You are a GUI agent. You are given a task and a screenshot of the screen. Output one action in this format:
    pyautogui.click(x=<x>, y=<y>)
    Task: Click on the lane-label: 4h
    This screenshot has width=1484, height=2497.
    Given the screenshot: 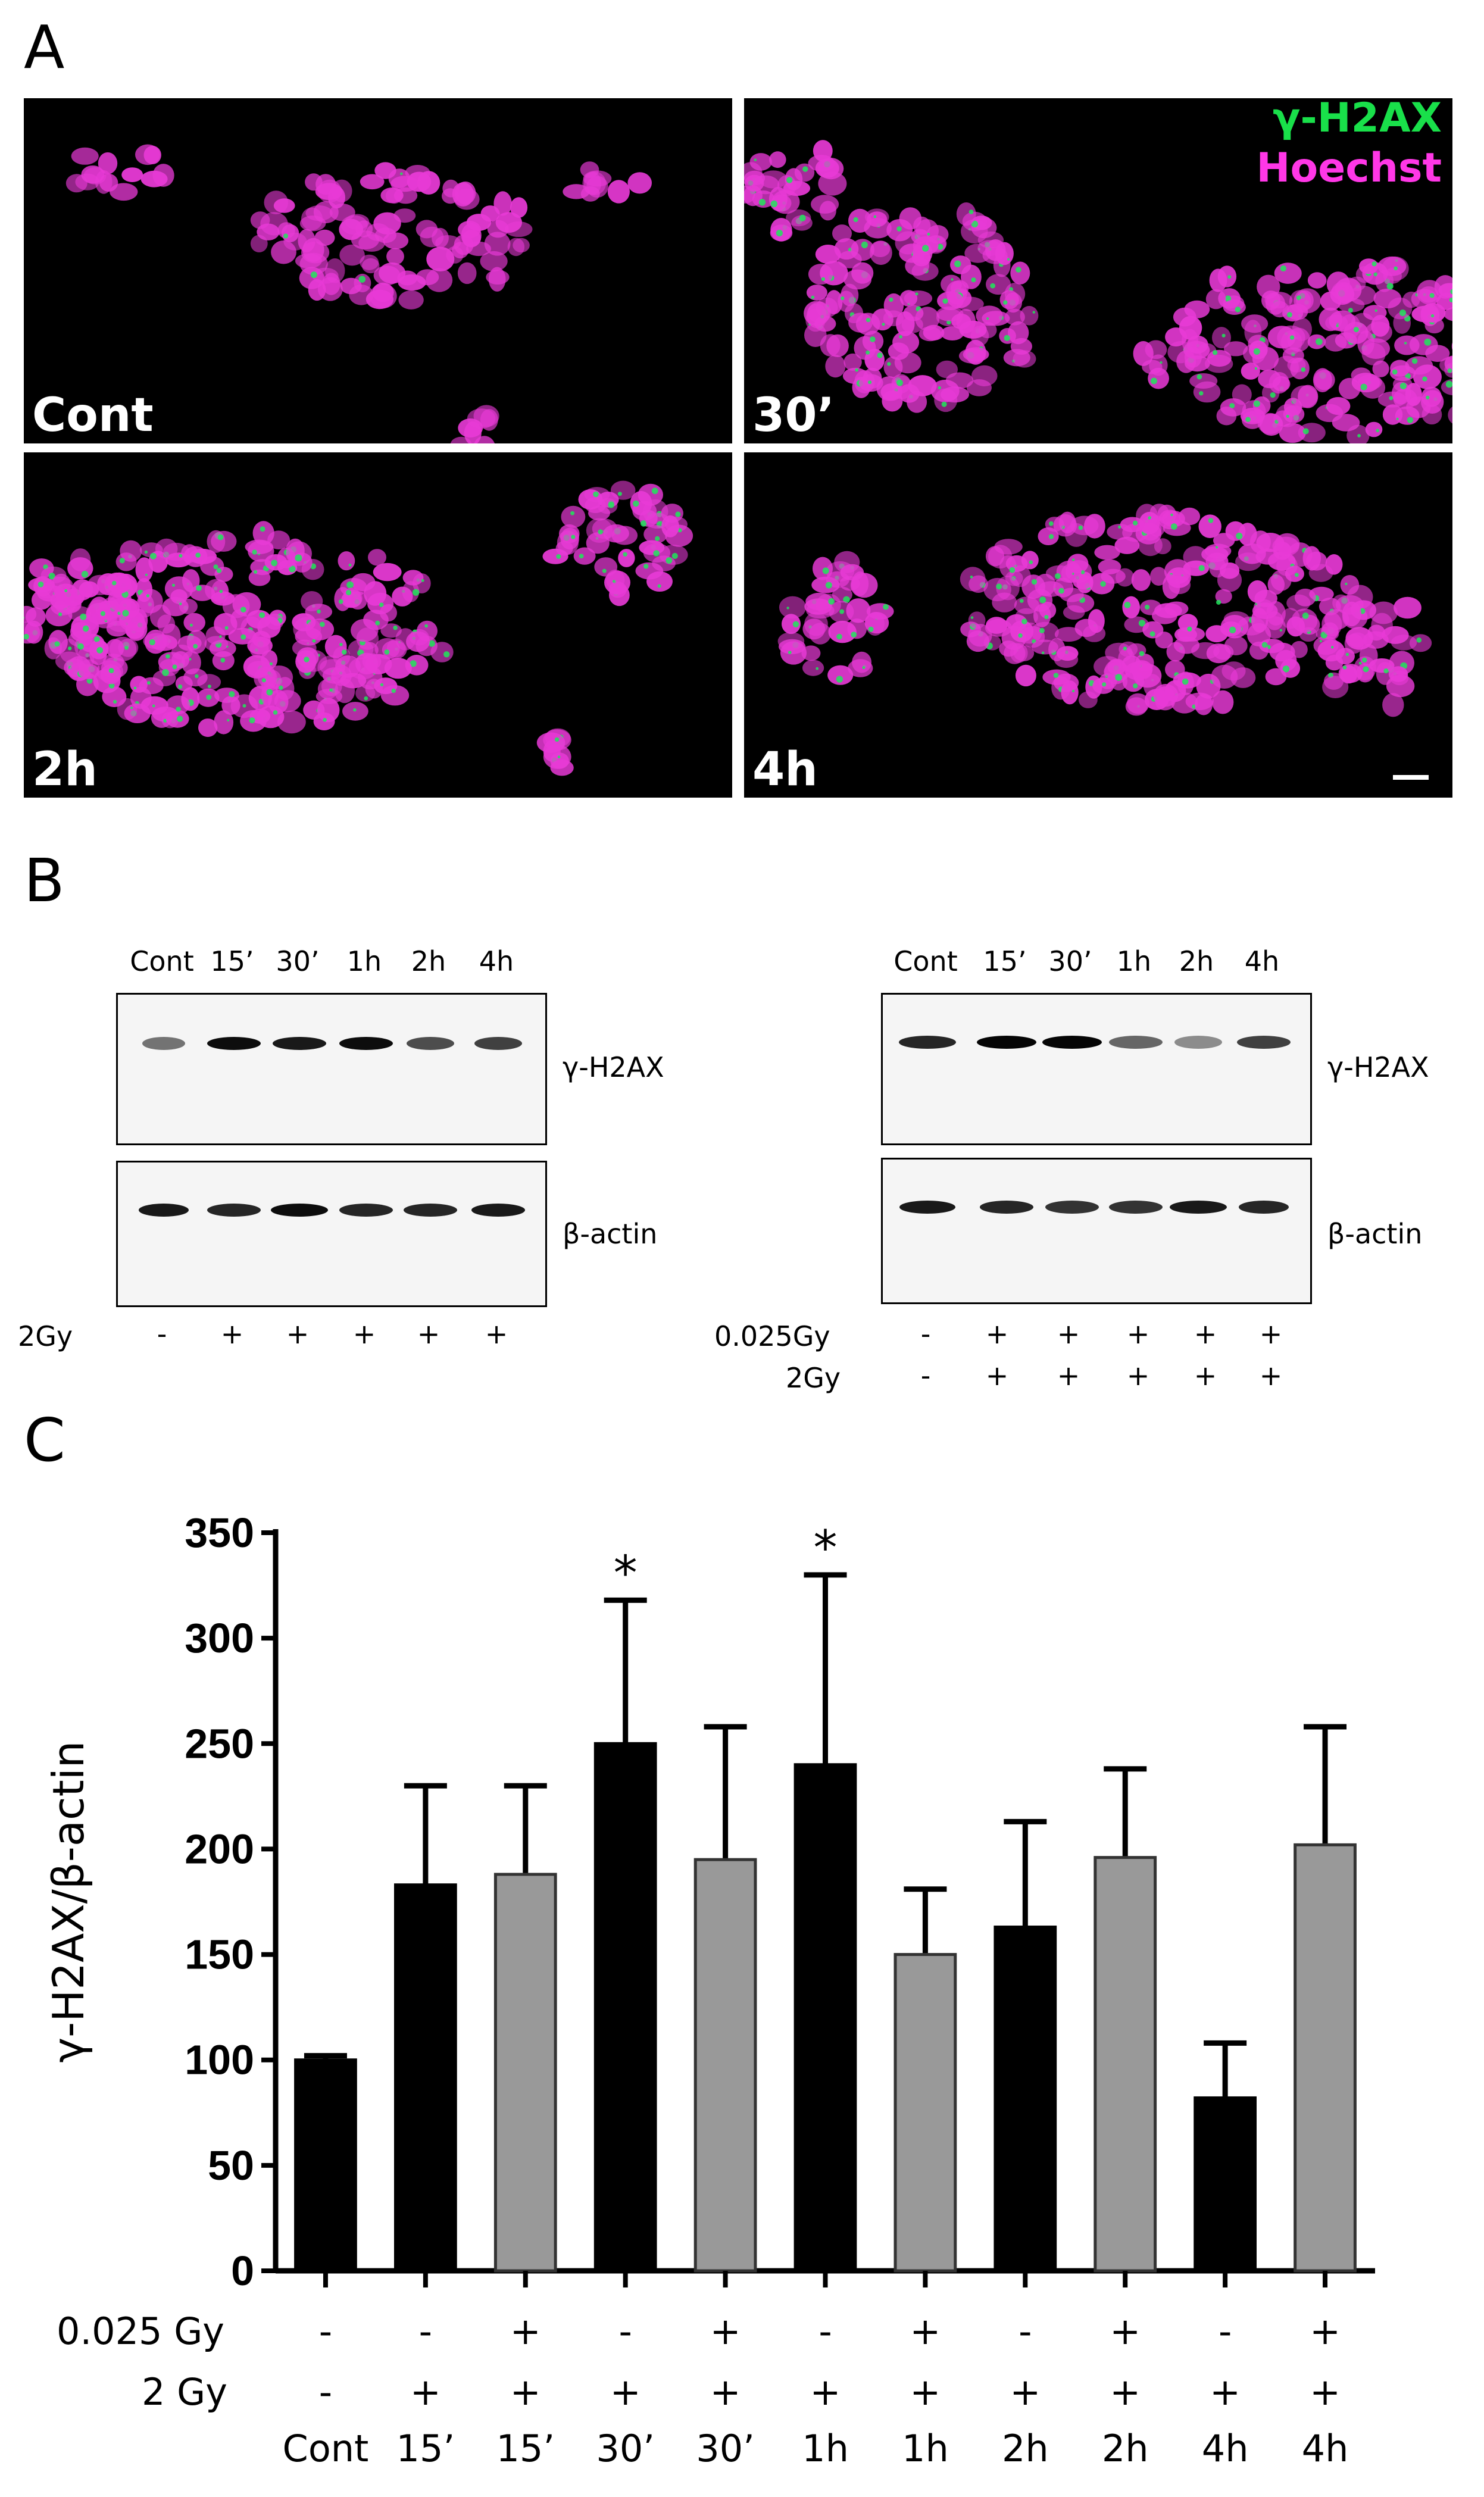 What is the action you would take?
    pyautogui.click(x=497, y=961)
    